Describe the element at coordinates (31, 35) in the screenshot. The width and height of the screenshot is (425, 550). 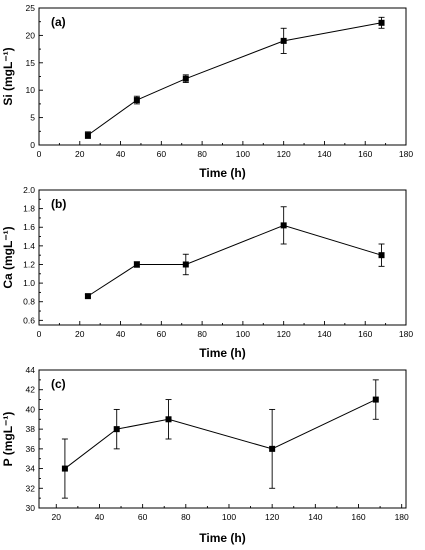
I see `y-tick-label: 20` at that location.